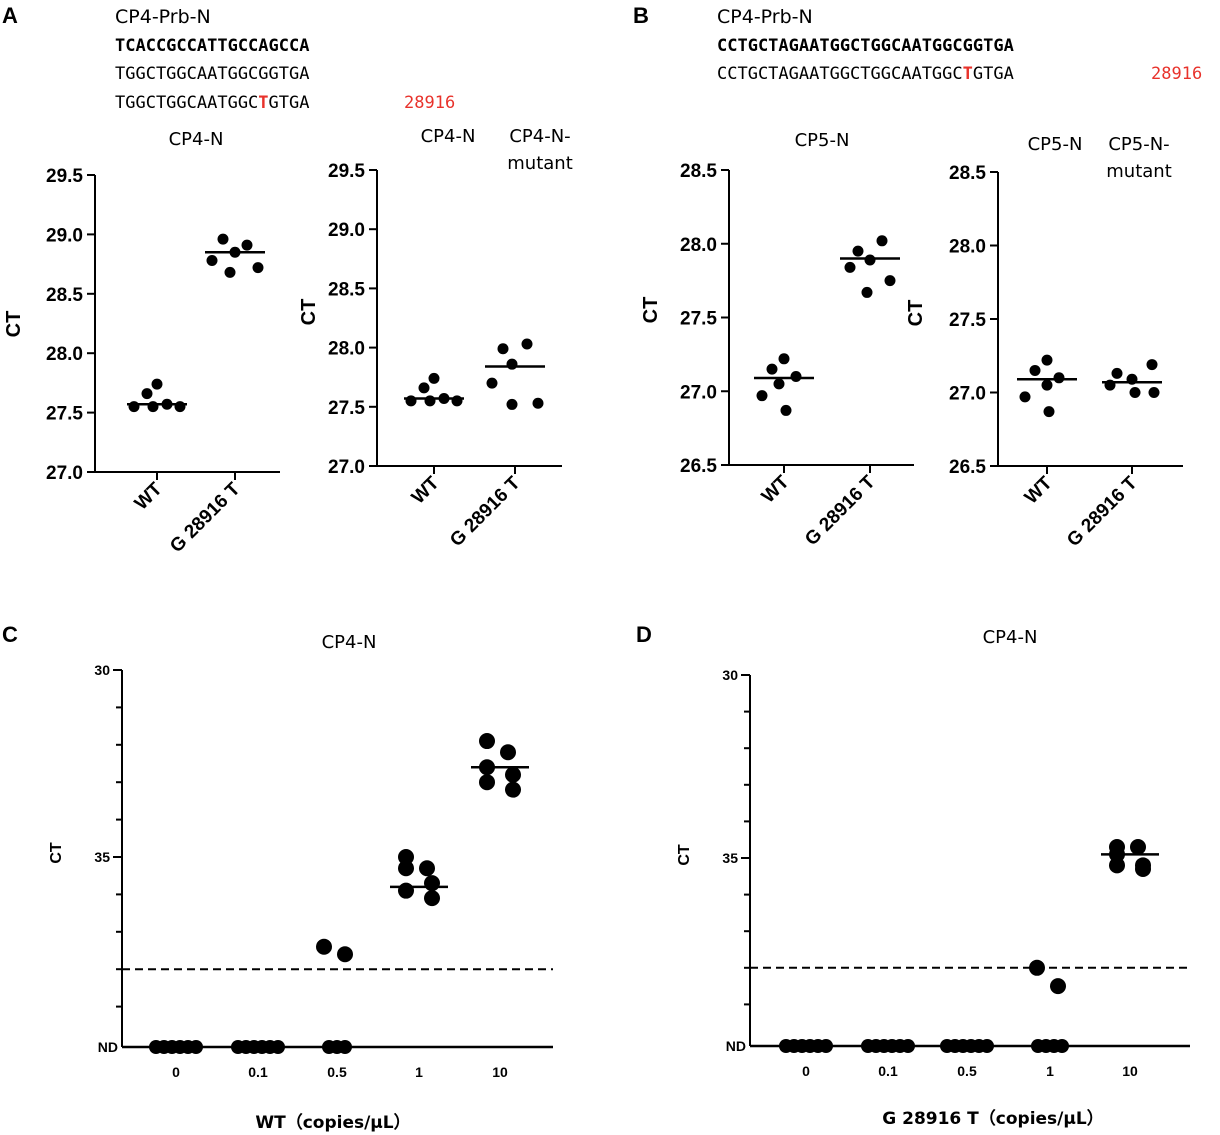 This screenshot has height=1135, width=1220. I want to click on chart-cp5-n-wt-vs-mutant: CP5-N 26.5 27.0 27.5 28.0 28.5 CT WT G 28916 T, so click(777, 340).